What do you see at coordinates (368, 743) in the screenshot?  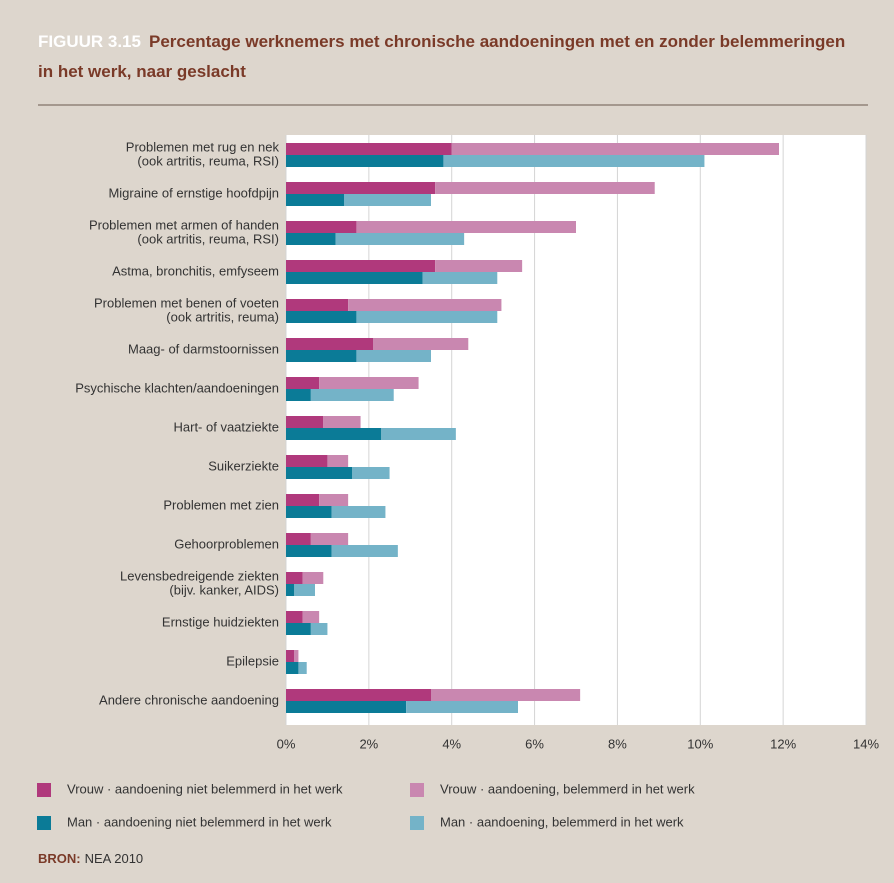 I see `x-tick-label: 2%` at bounding box center [368, 743].